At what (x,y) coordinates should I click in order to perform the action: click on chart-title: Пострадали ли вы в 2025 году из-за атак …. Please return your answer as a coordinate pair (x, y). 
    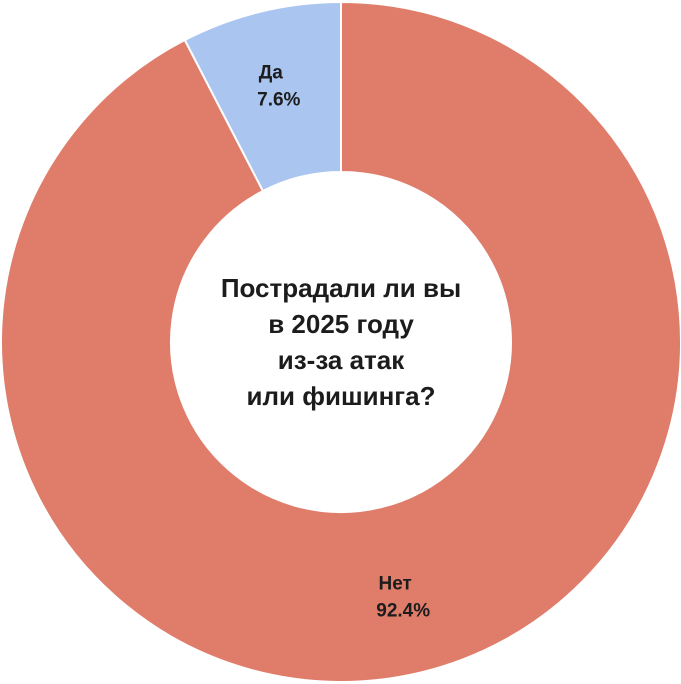
    Looking at the image, I should click on (341, 342).